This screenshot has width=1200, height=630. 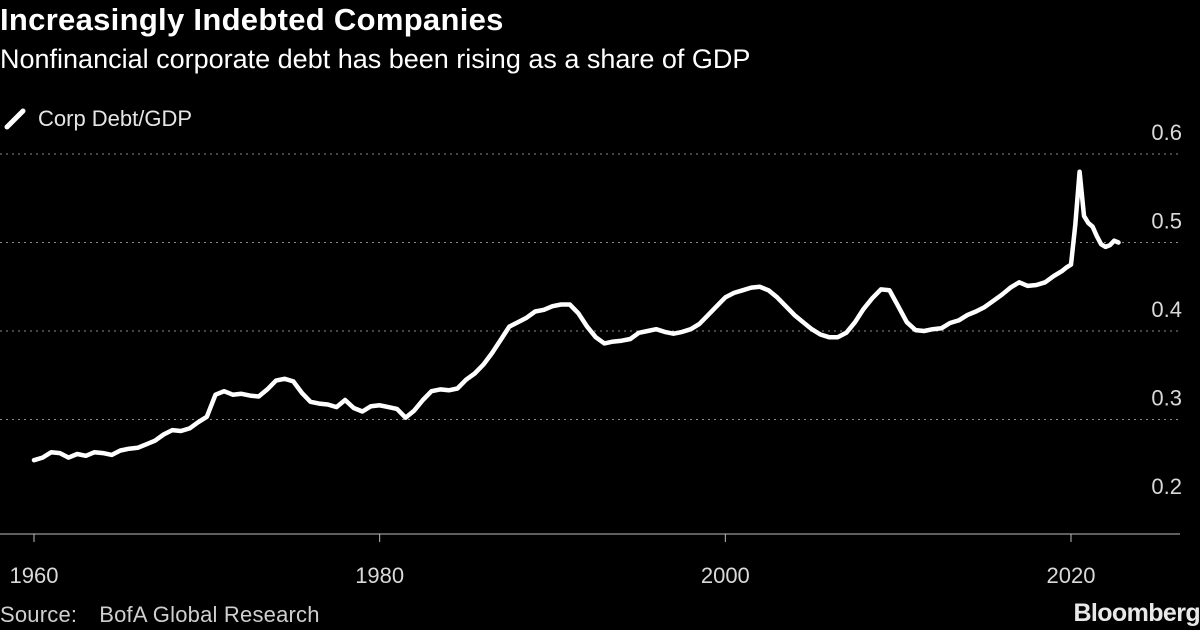 I want to click on x-tick-label: 2020, so click(x=1071, y=575).